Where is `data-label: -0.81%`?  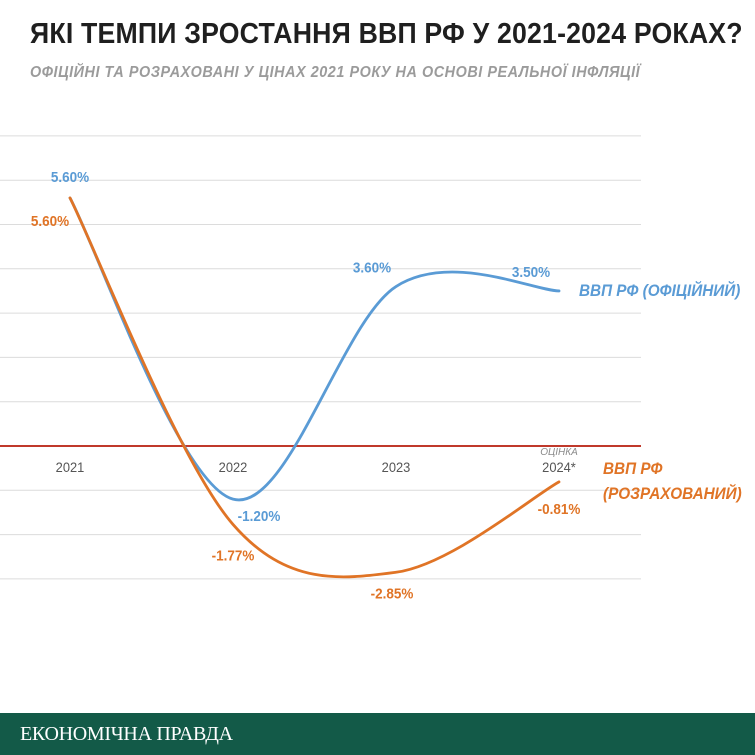 data-label: -0.81% is located at coordinates (559, 509).